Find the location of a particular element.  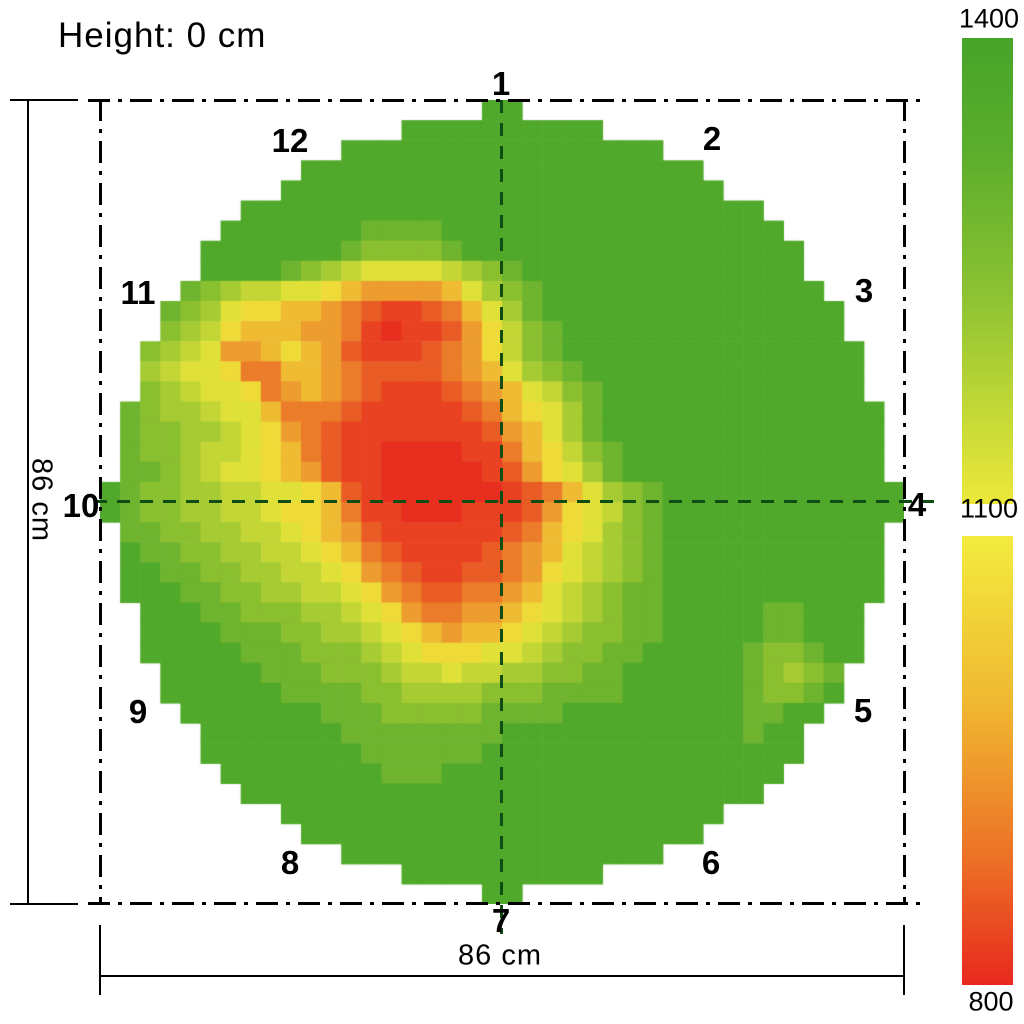

clock-label-11: 11 is located at coordinates (138, 292).